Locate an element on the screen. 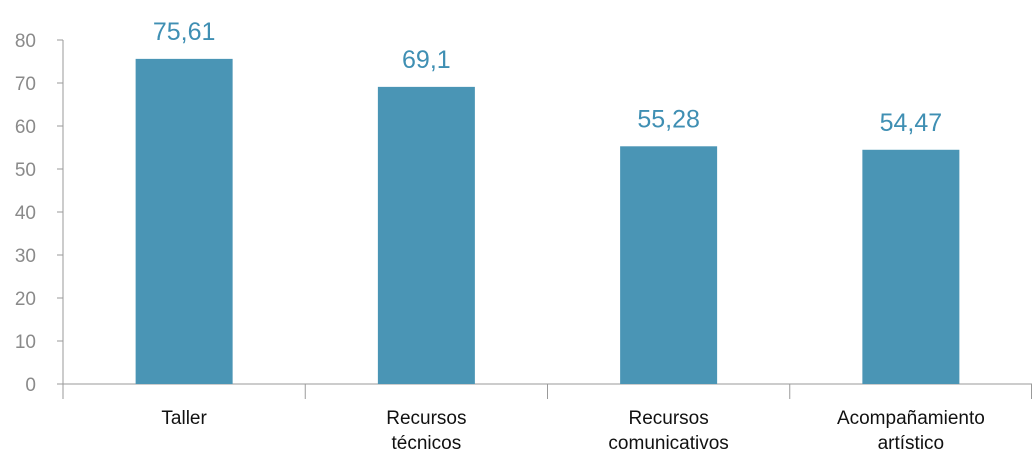 This screenshot has width=1032, height=454. y-tick-label: 10 is located at coordinates (25, 342).